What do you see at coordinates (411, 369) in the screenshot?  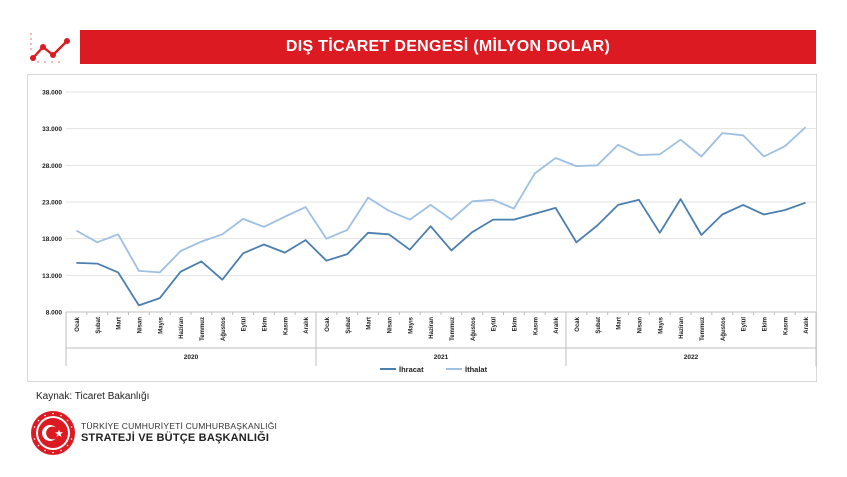 I see `legend-label: İhracat` at bounding box center [411, 369].